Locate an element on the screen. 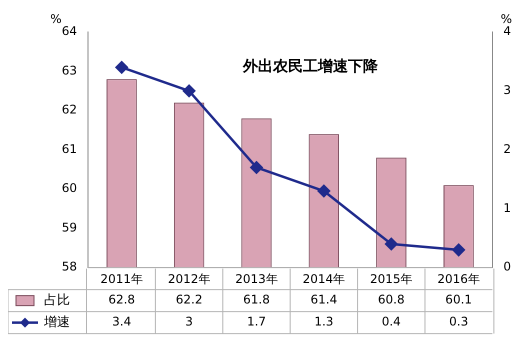  data-label: 61.4 is located at coordinates (324, 299).